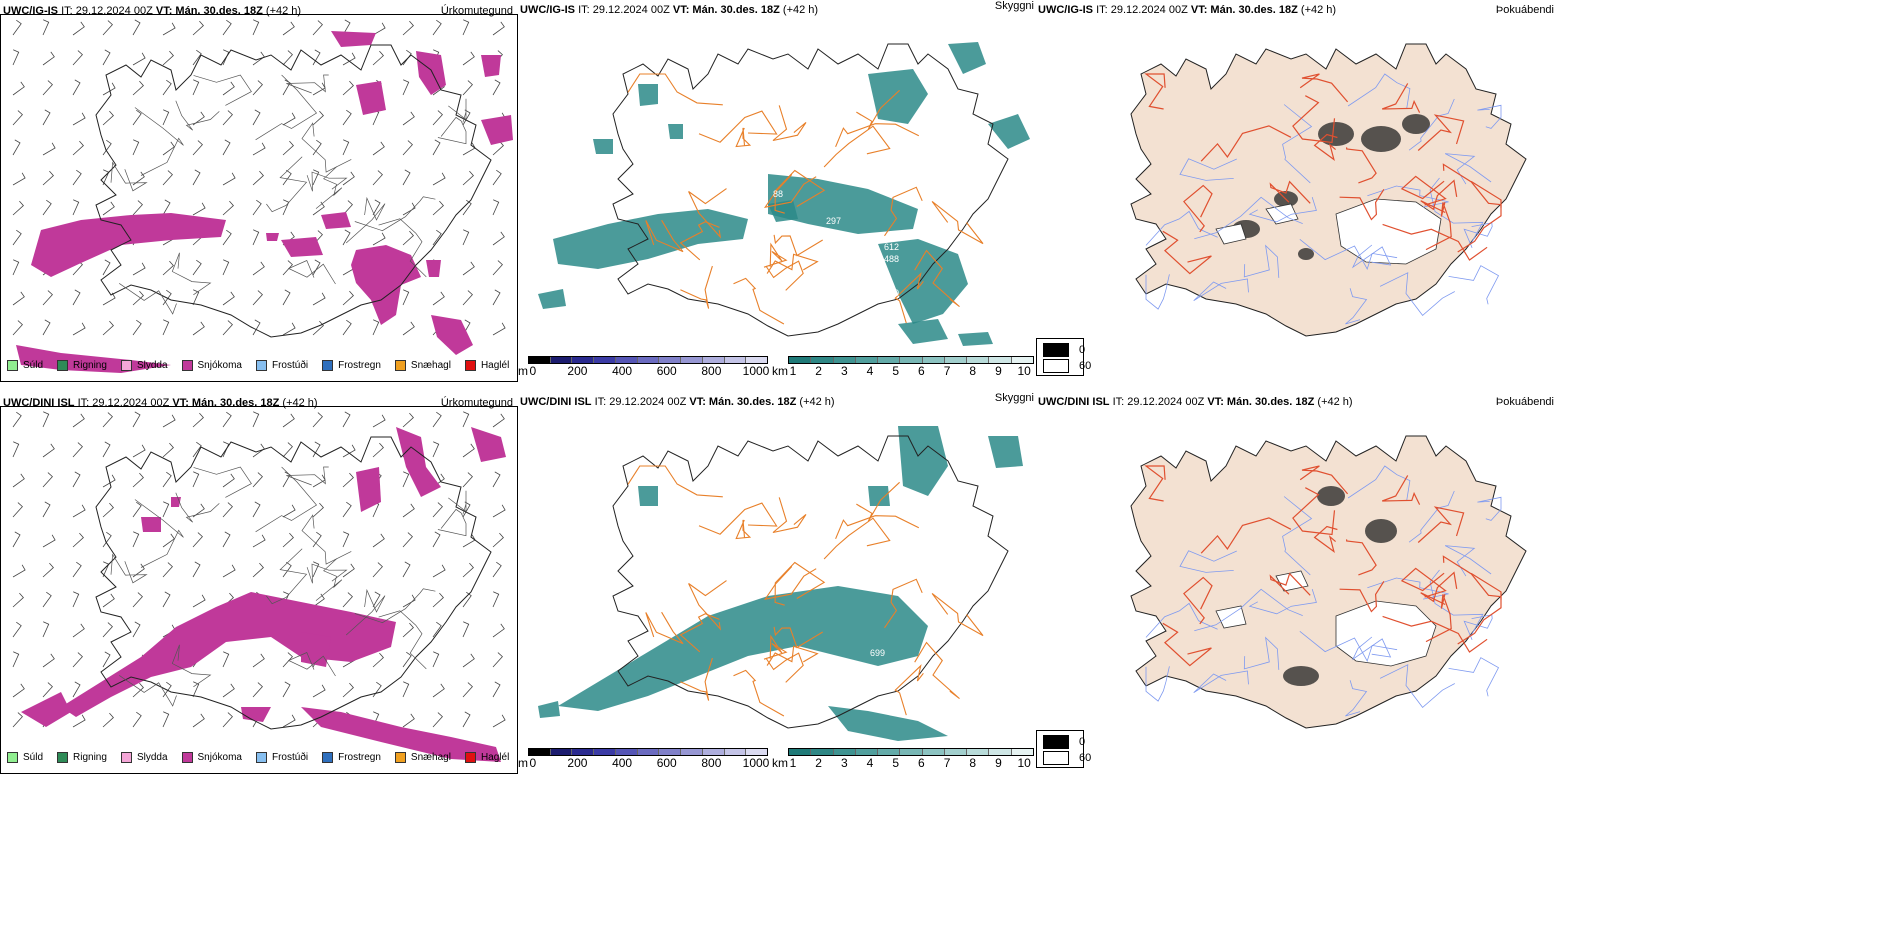 The height and width of the screenshot is (950, 1900). Describe the element at coordinates (486, 757) in the screenshot. I see `legend-item: Haglél` at that location.